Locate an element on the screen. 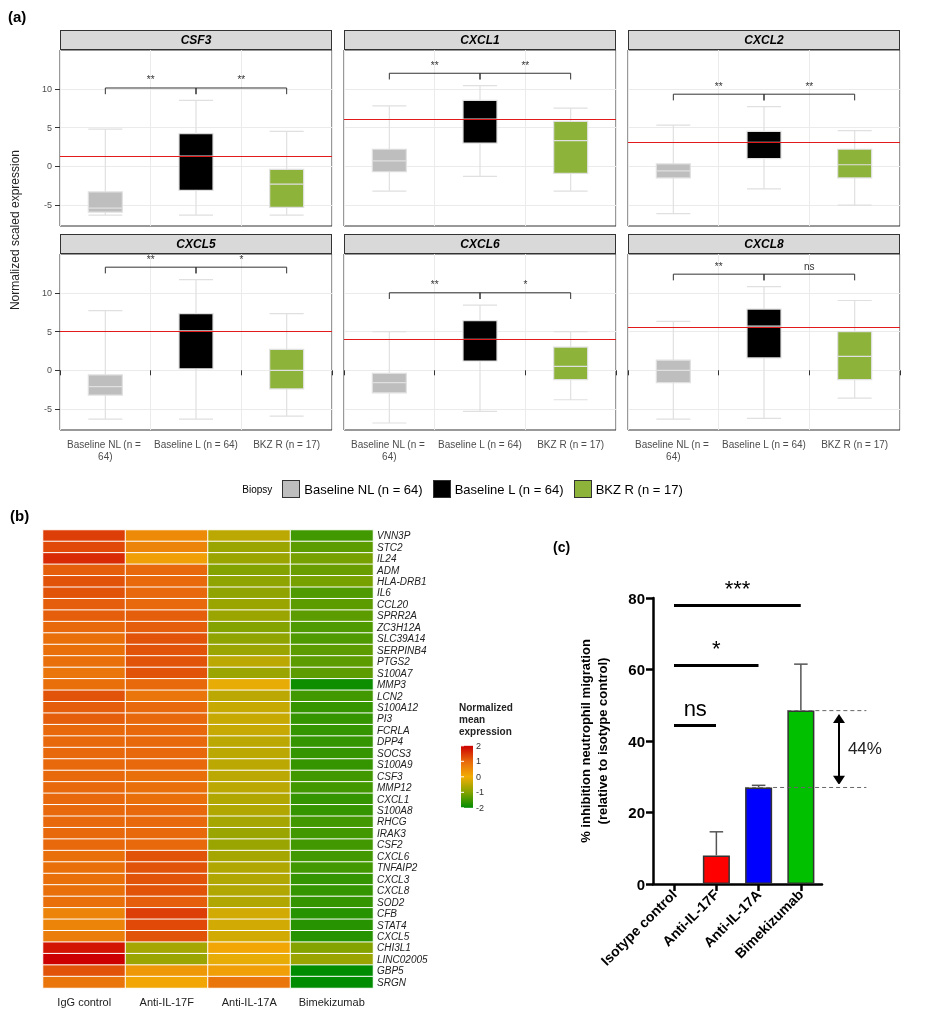  text: 44% is located at coordinates (864, 749).